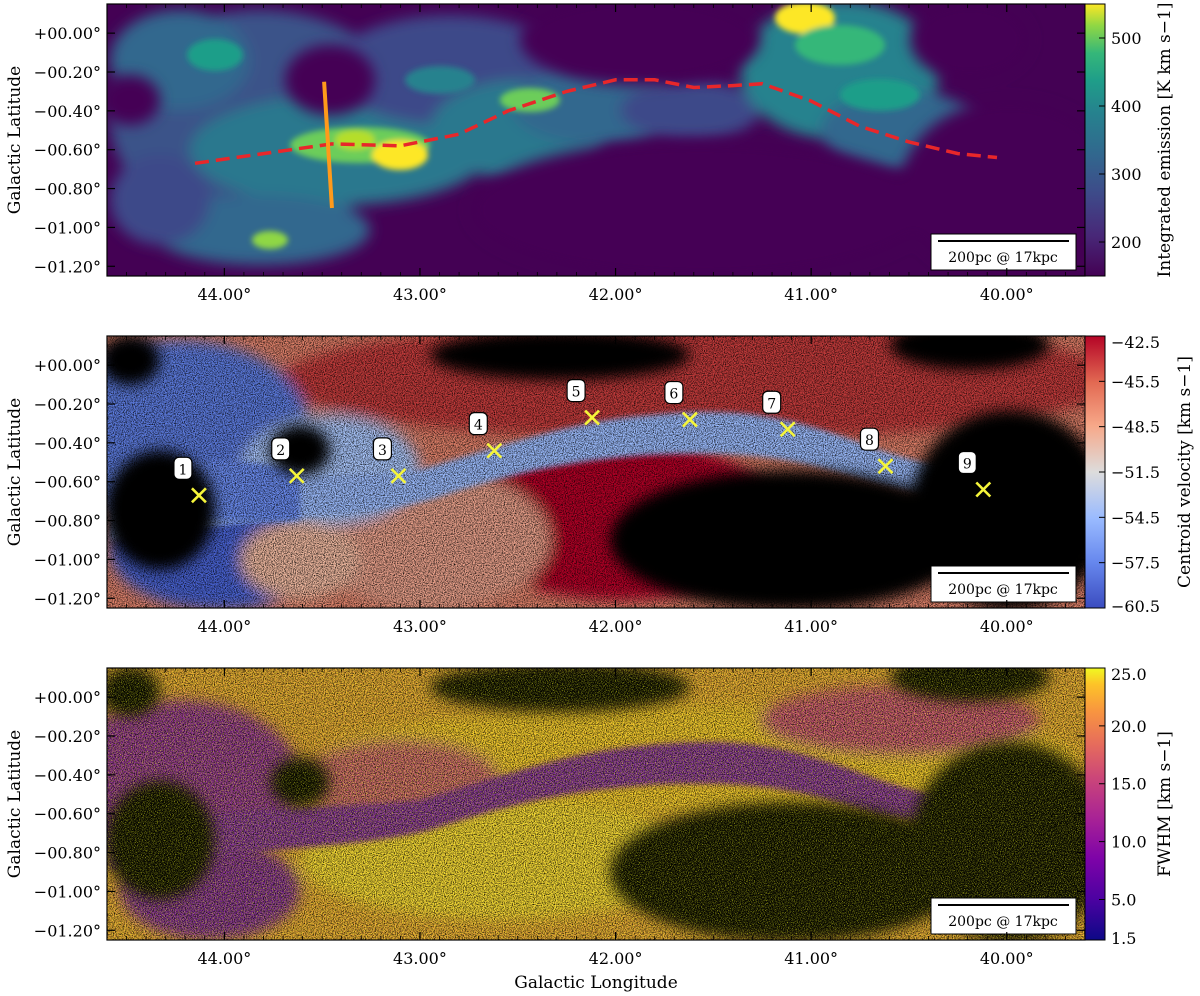 The height and width of the screenshot is (996, 1200). I want to click on top-scalebar: 200pc @ 17kpc, so click(1003, 252).